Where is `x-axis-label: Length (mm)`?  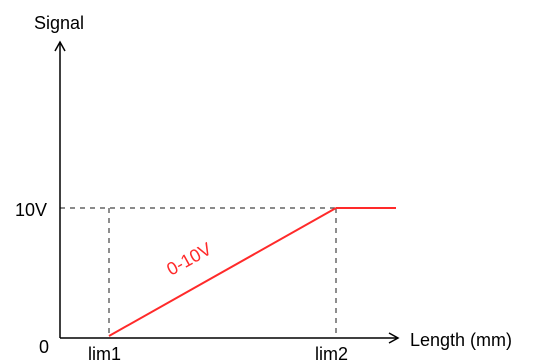 x-axis-label: Length (mm) is located at coordinates (461, 340).